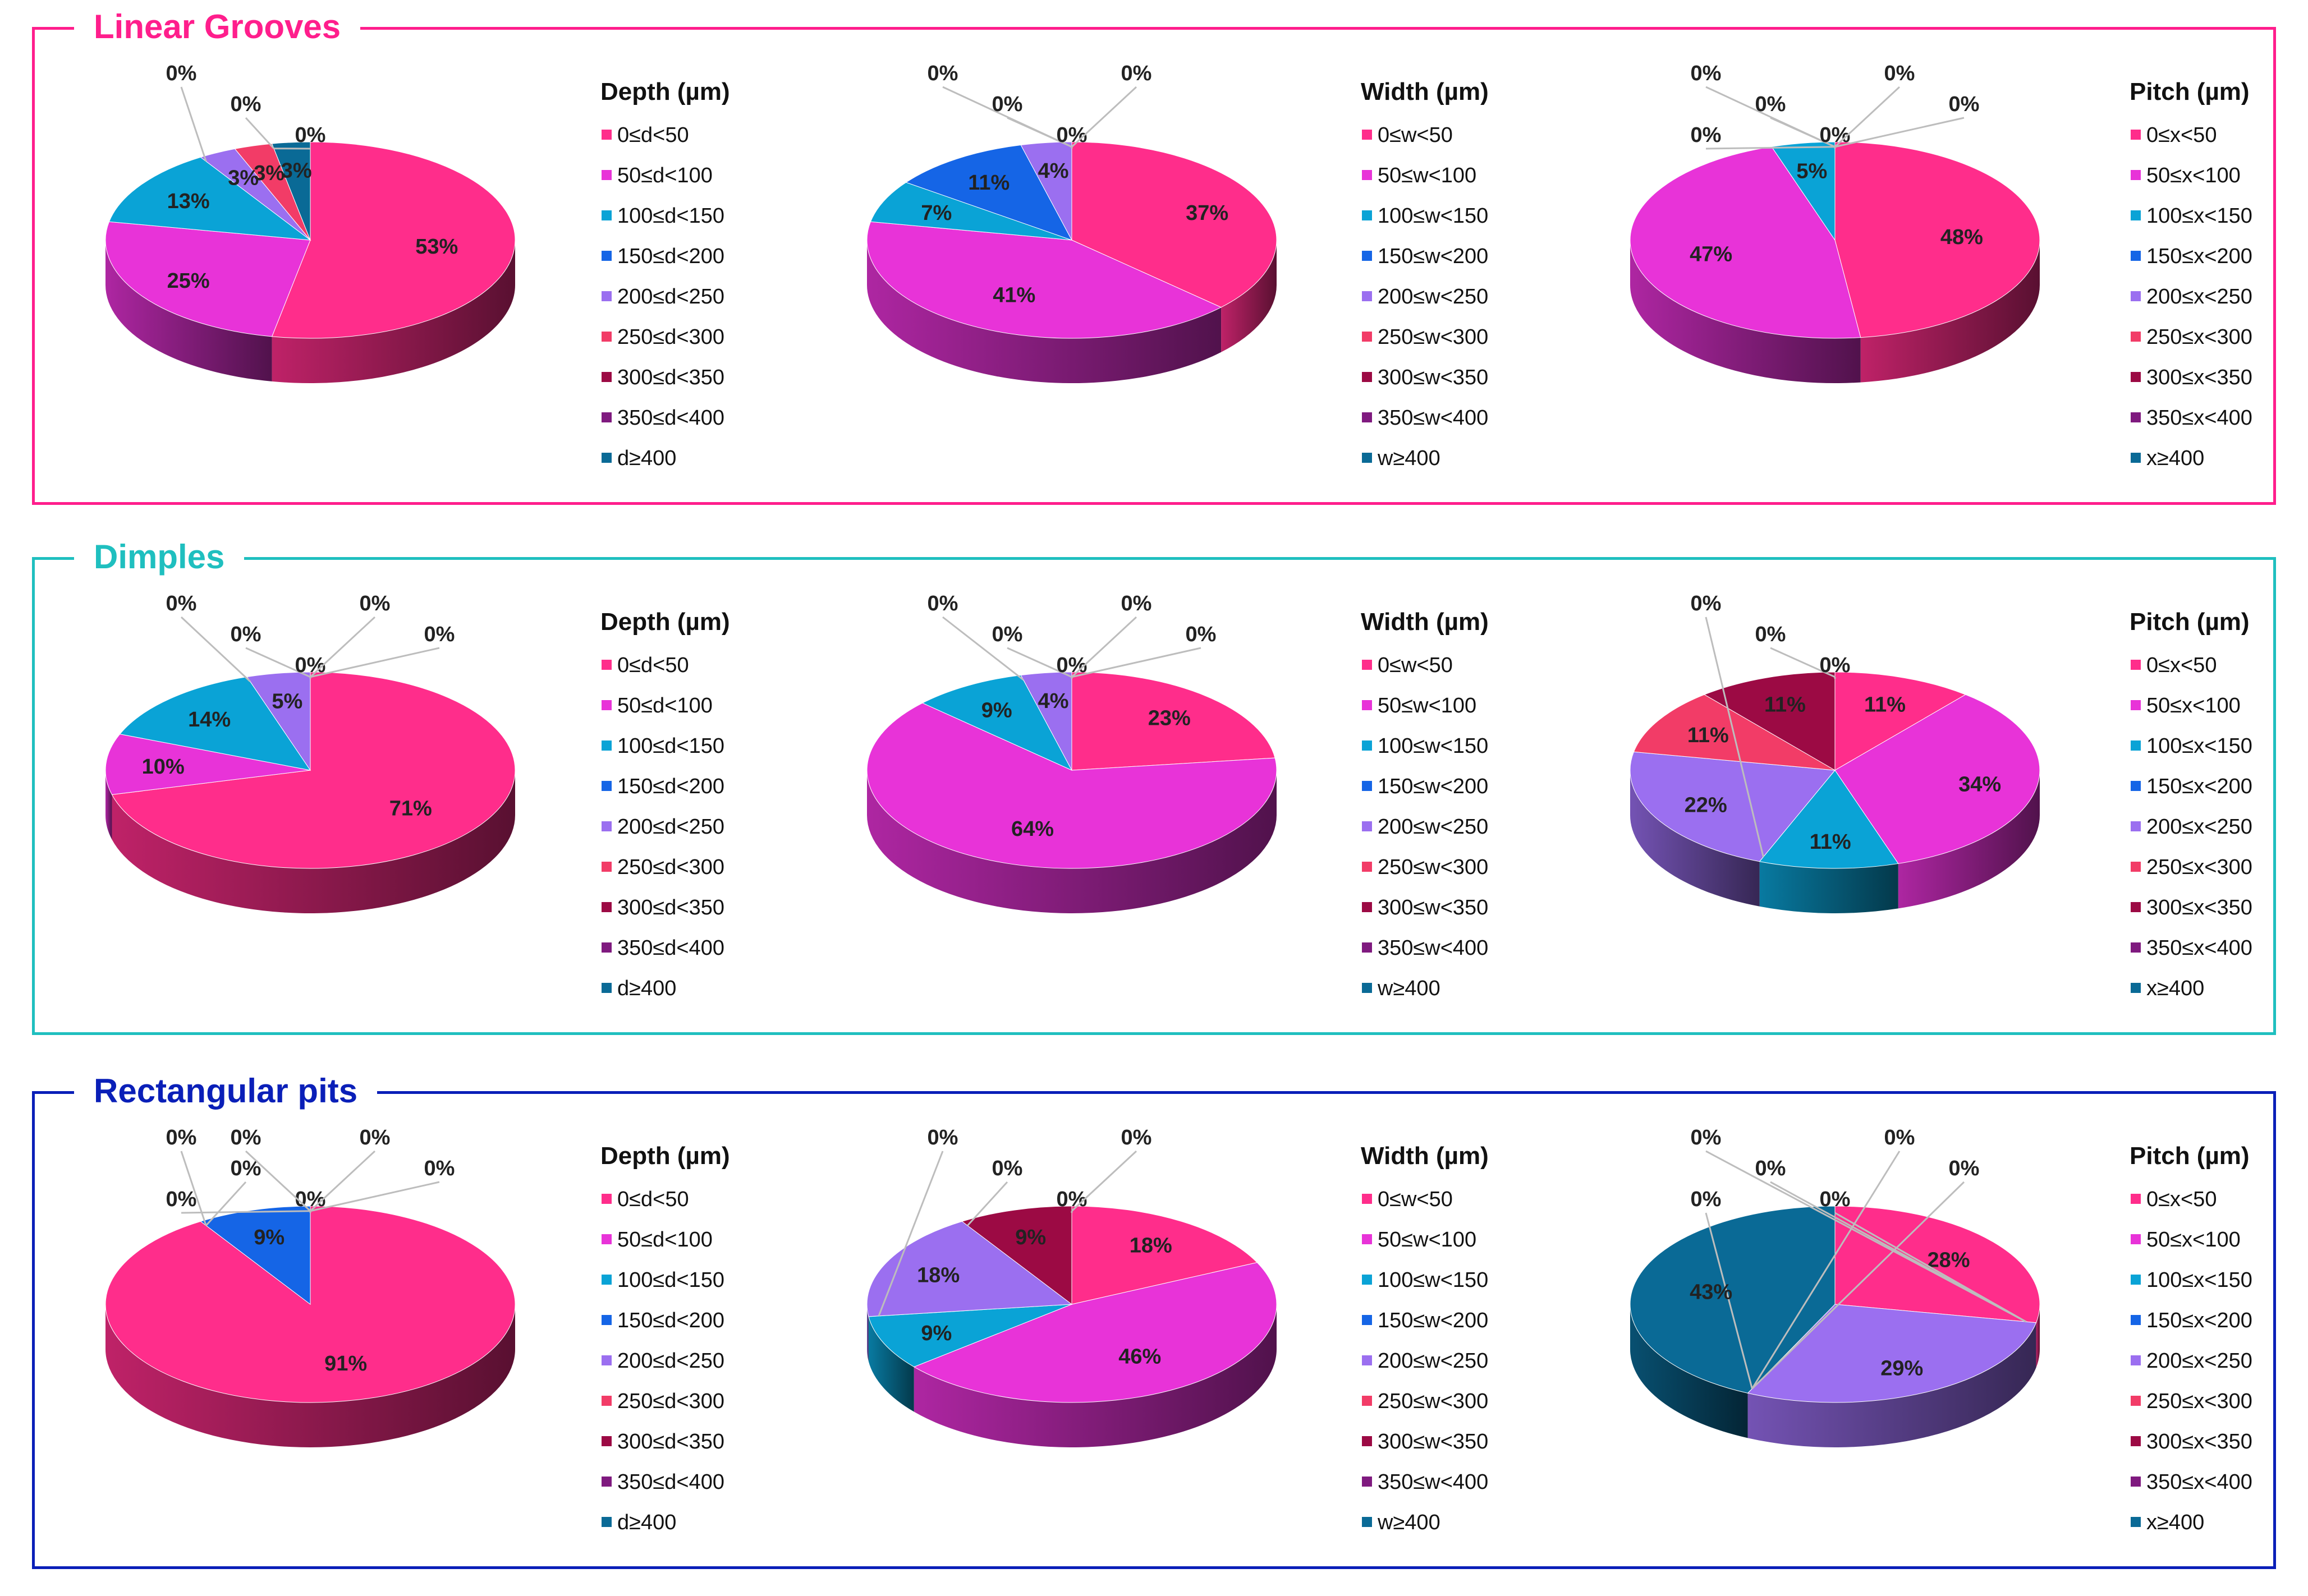  Describe the element at coordinates (1415, 1199) in the screenshot. I see `legend-item-0-w-50: 0≤w<50` at that location.